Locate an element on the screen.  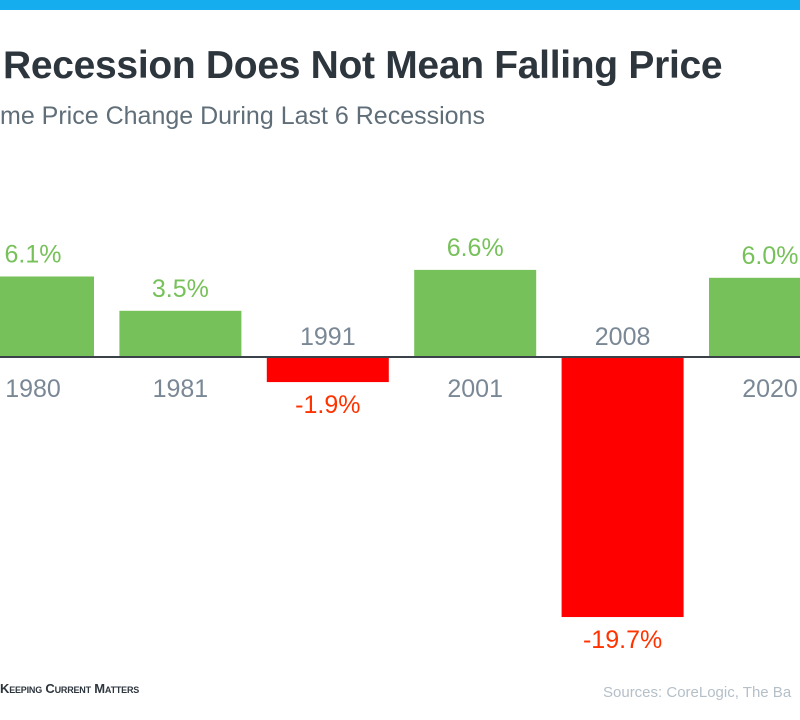
data-label-1991: -1.9% is located at coordinates (327, 405).